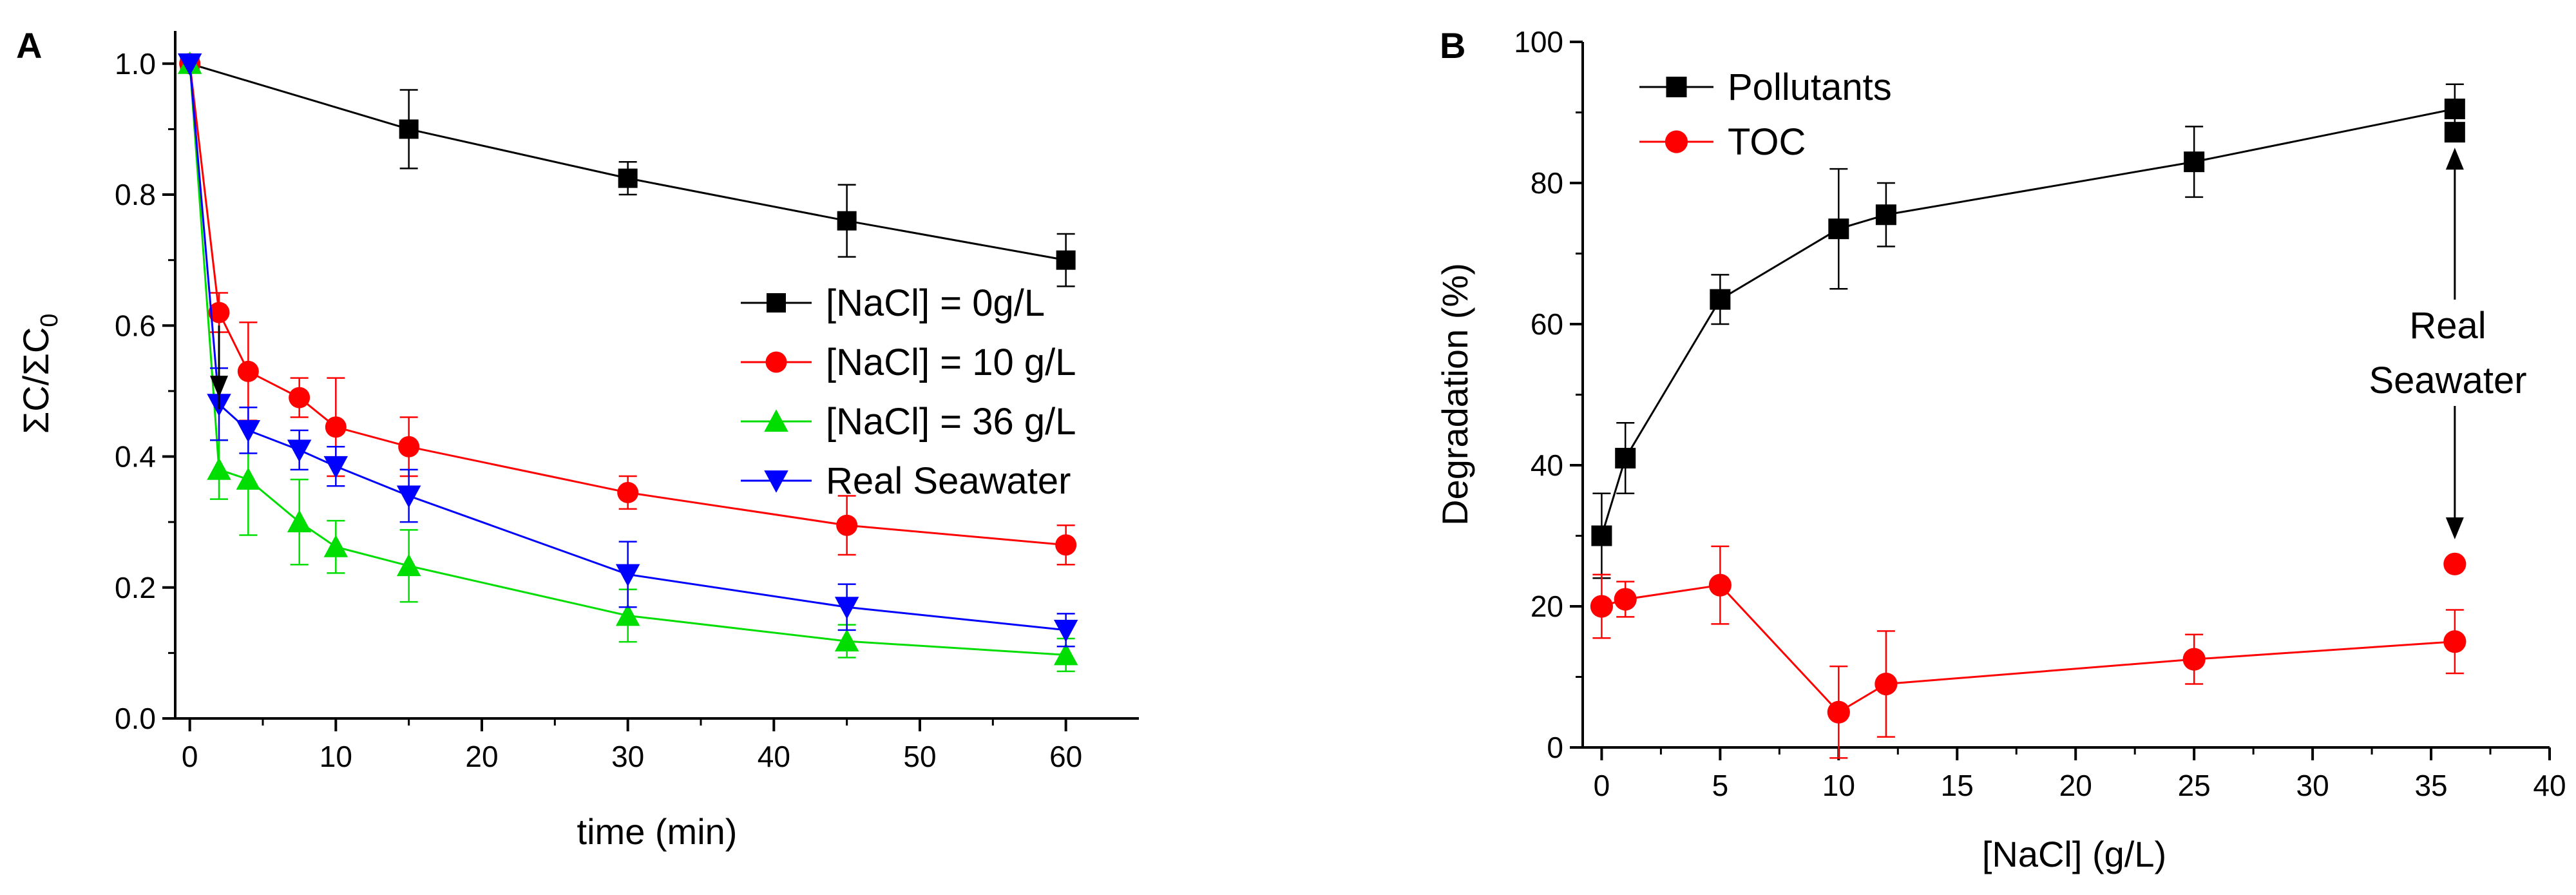 The width and height of the screenshot is (2576, 895). What do you see at coordinates (1539, 42) in the screenshot?
I see `y-tick-label: 100` at bounding box center [1539, 42].